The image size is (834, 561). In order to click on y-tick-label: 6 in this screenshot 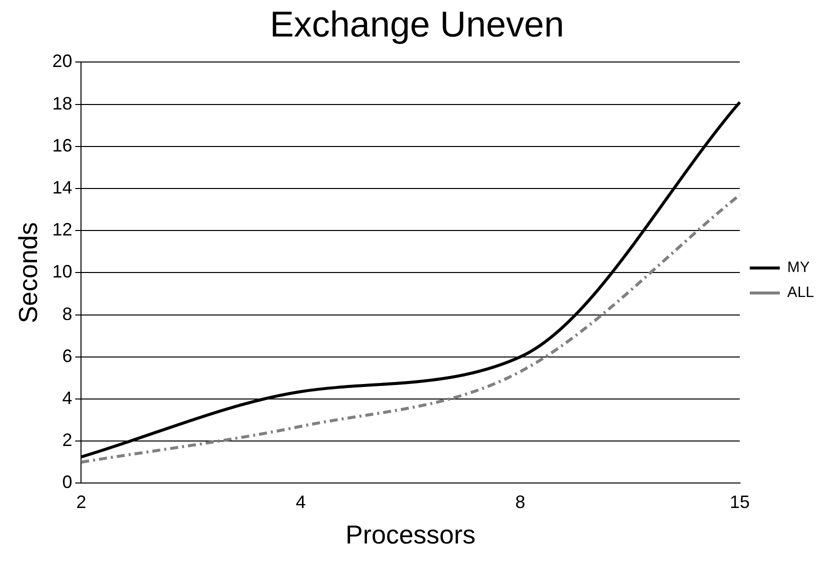, I will do `click(67, 356)`.